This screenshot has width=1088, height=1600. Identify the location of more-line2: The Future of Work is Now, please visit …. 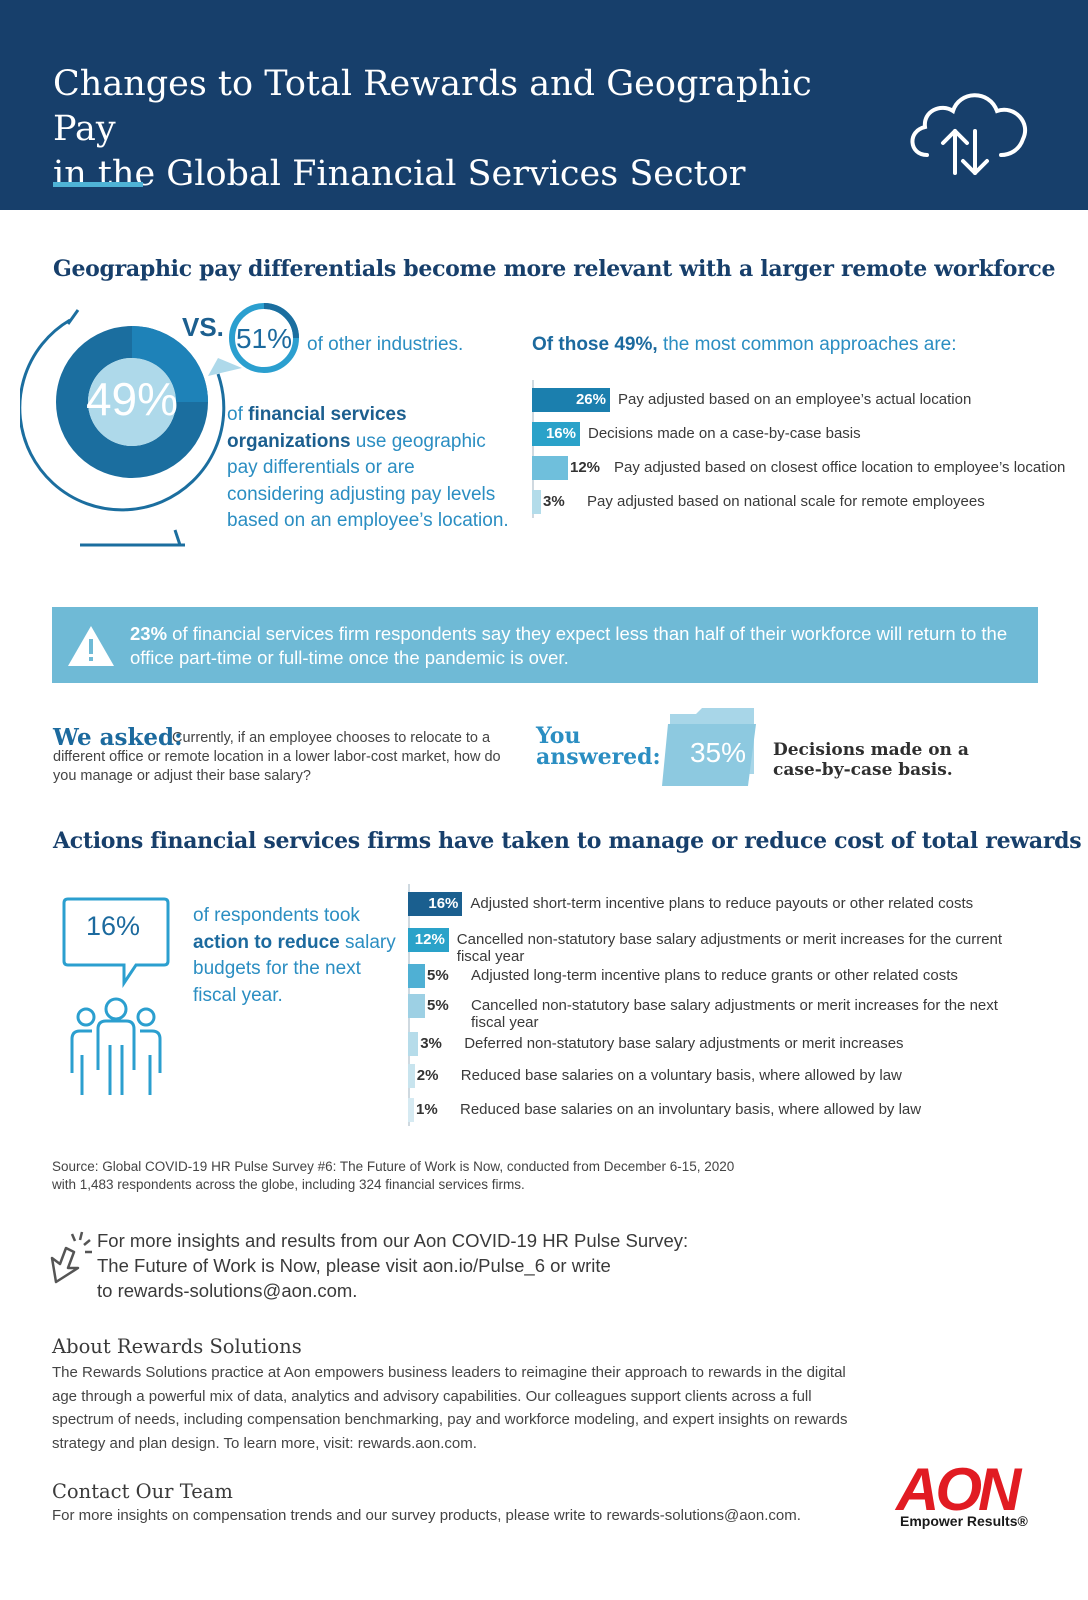
(354, 1265).